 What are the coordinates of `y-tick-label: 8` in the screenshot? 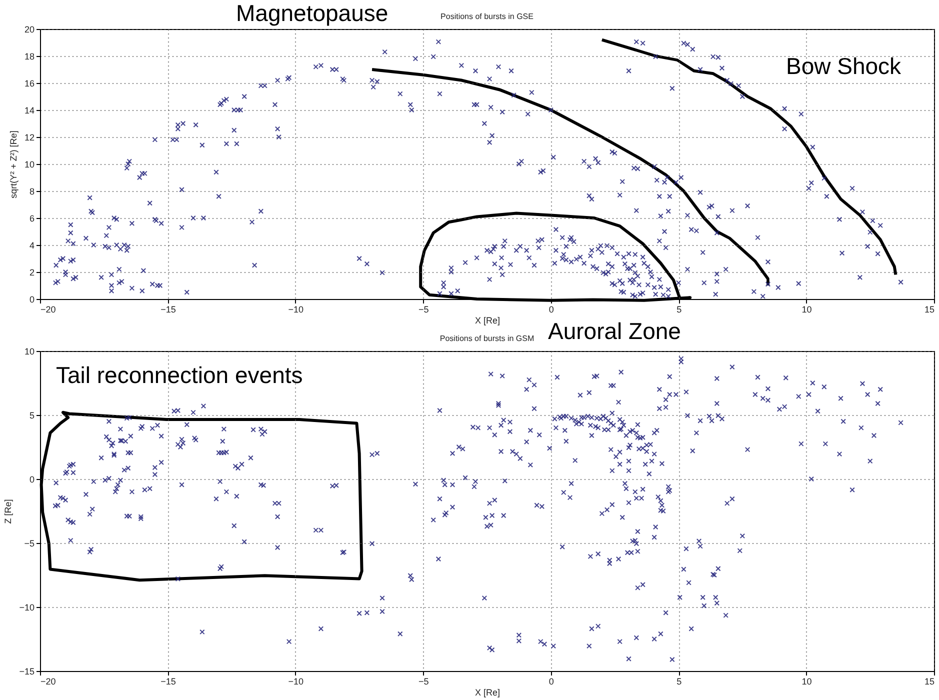 It's located at (31, 191).